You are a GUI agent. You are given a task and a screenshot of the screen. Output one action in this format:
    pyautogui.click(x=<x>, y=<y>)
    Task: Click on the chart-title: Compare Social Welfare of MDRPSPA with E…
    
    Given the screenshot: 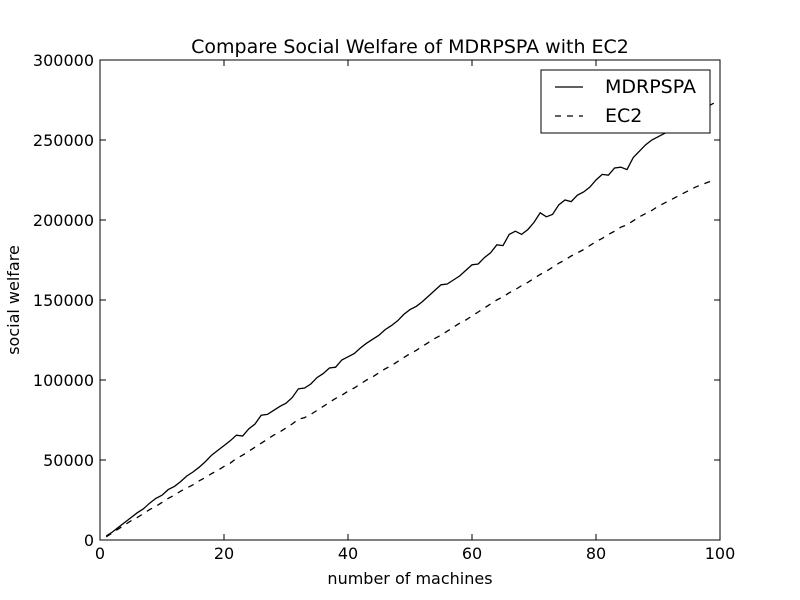 What is the action you would take?
    pyautogui.click(x=410, y=47)
    